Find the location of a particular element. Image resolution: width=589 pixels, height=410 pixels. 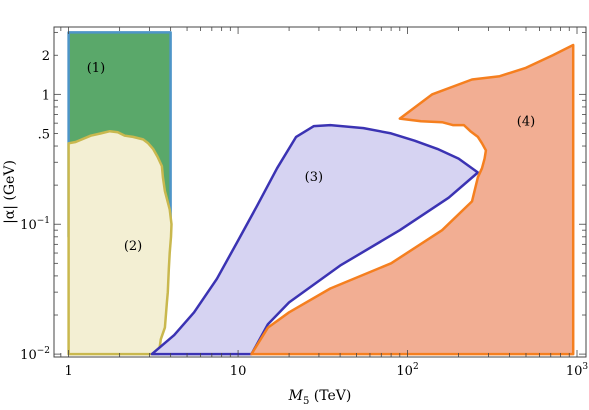

region-2-label: (2) is located at coordinates (133, 246).